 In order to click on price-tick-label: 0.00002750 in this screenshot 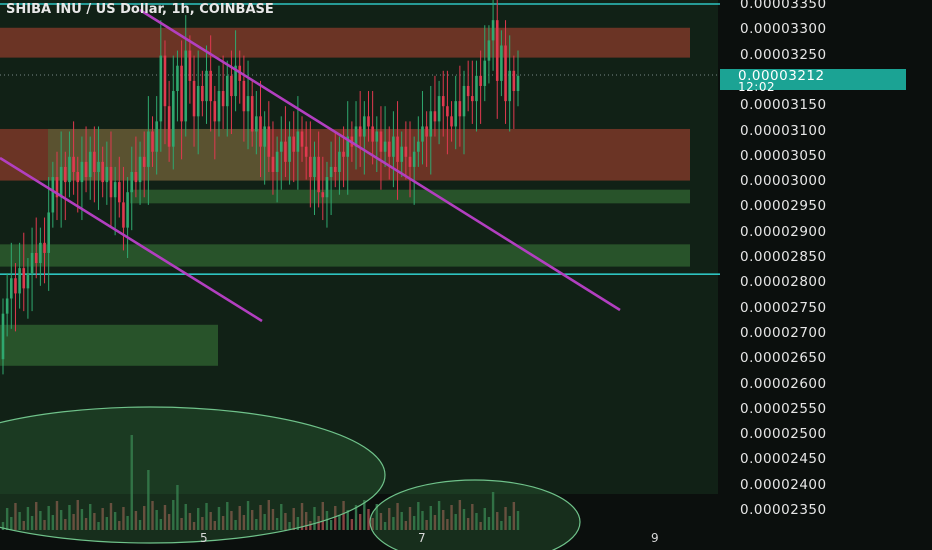, I will do `click(783, 307)`.